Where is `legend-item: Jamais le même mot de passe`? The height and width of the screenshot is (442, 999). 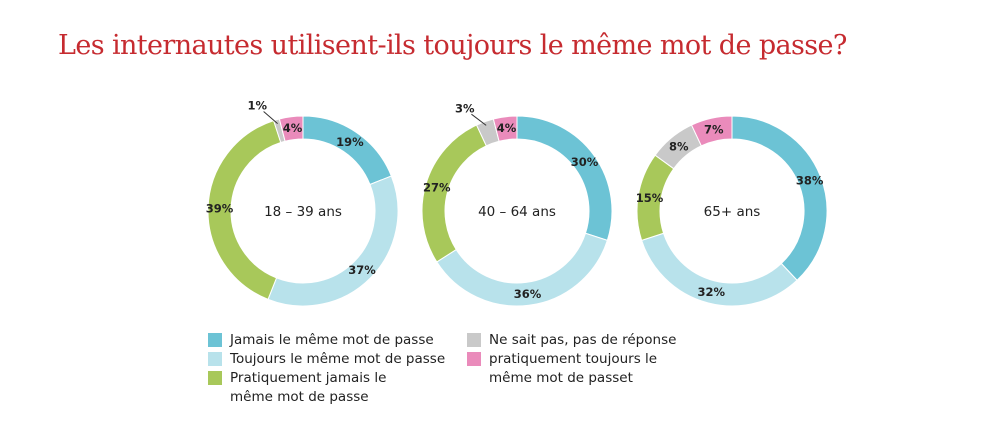
legend-item: Jamais le même mot de passe is located at coordinates (328, 340).